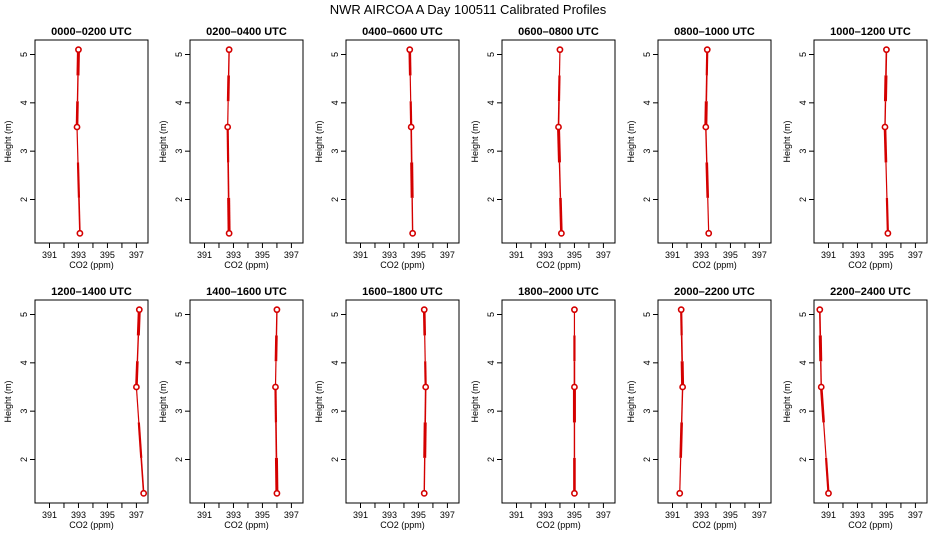 The image size is (936, 540). Describe the element at coordinates (558, 292) in the screenshot. I see `panel-title: 1800–2000 UTC` at that location.